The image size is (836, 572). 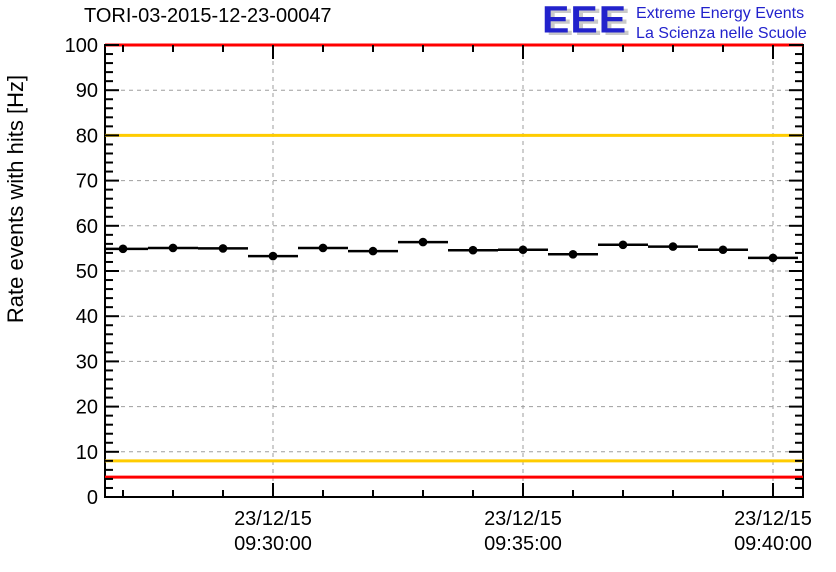 I want to click on y-tick-label: 80, so click(x=87, y=136).